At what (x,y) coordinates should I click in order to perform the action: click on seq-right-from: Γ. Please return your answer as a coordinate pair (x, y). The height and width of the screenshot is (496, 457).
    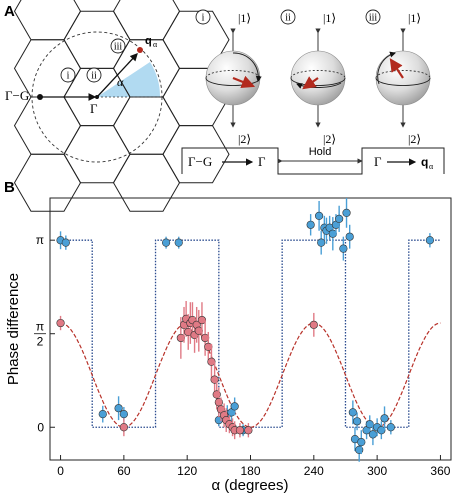
    Looking at the image, I should click on (378, 161).